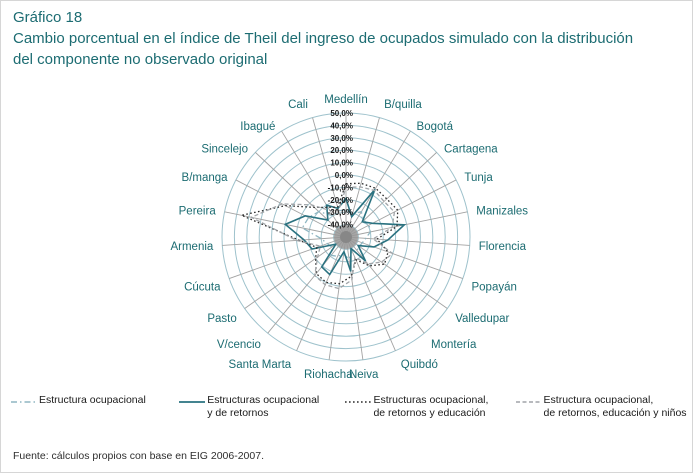  I want to click on center-blob-core, so click(346, 237).